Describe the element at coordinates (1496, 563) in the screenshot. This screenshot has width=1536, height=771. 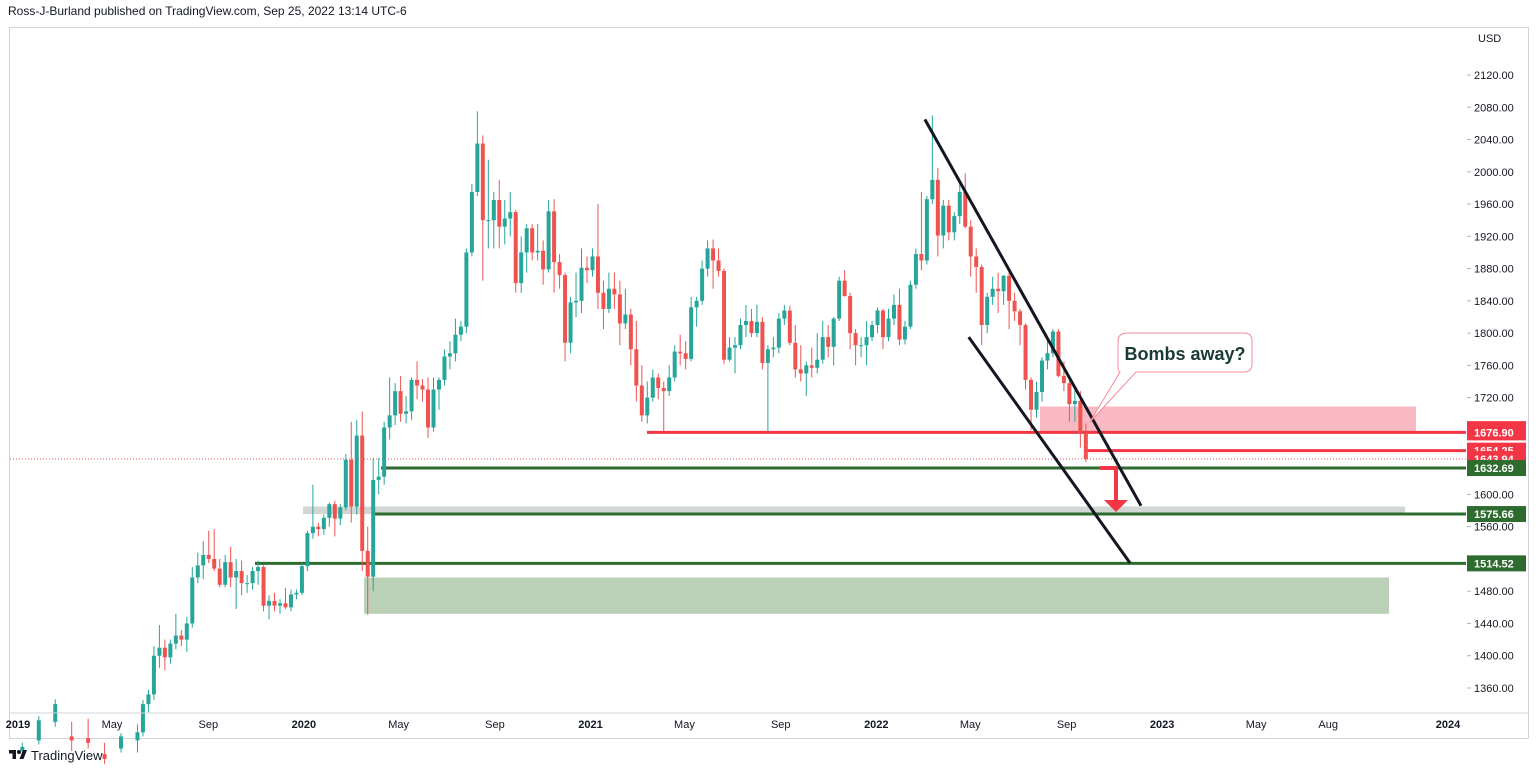
I see `price-label-1514.52: 1514.52` at that location.